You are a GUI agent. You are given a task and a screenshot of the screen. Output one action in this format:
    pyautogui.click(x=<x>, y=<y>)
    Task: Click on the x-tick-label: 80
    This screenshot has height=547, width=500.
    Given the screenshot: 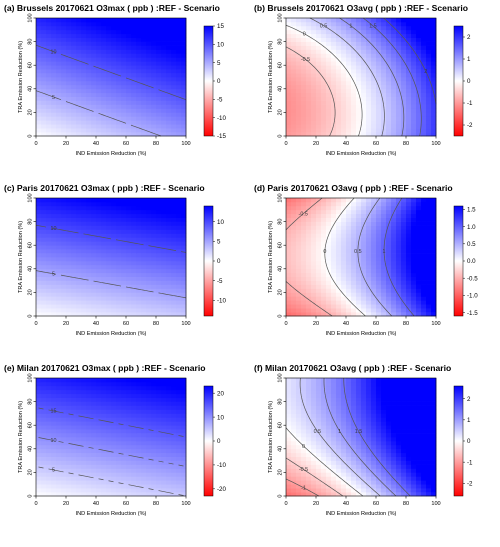 What is the action you would take?
    pyautogui.click(x=156, y=324)
    